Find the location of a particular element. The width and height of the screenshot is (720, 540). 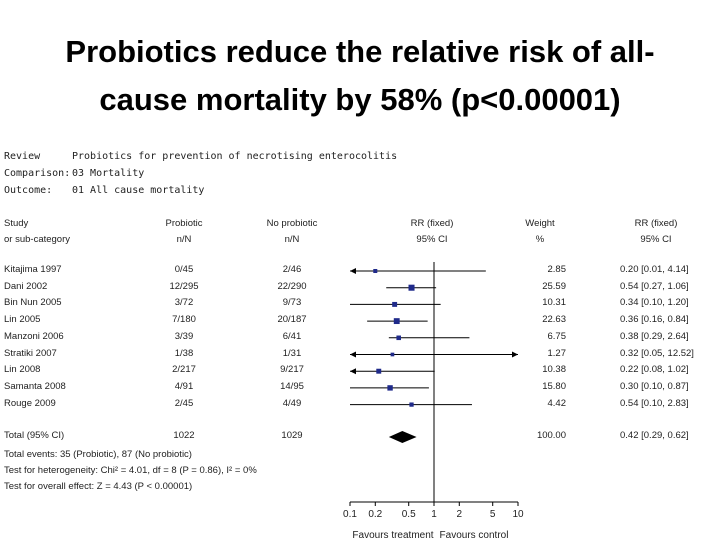

probiotic-count: 2/45 is located at coordinates (184, 403).